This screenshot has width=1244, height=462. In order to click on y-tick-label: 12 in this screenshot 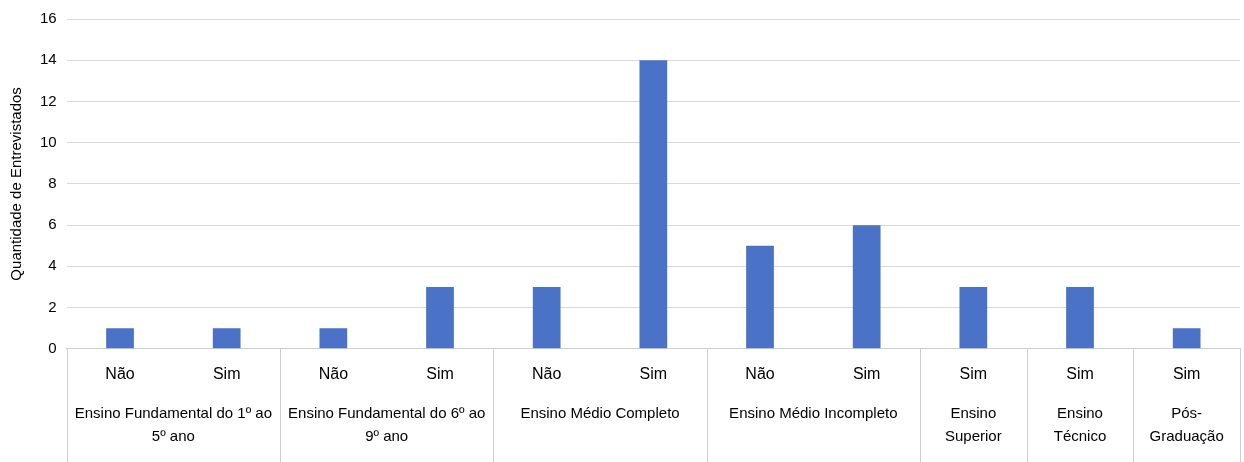, I will do `click(48, 100)`.